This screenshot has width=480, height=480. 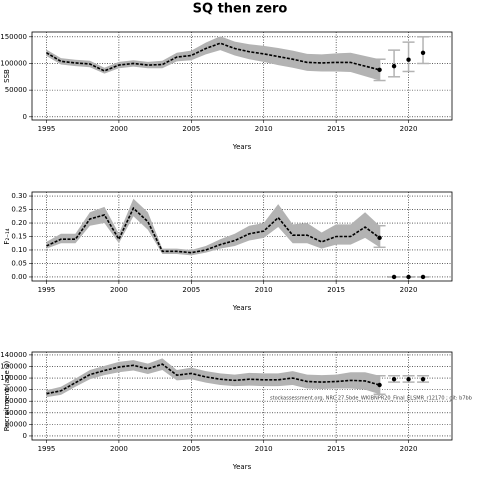 What do you see at coordinates (16, 90) in the screenshot?
I see `y-tick-label: 50000` at bounding box center [16, 90].